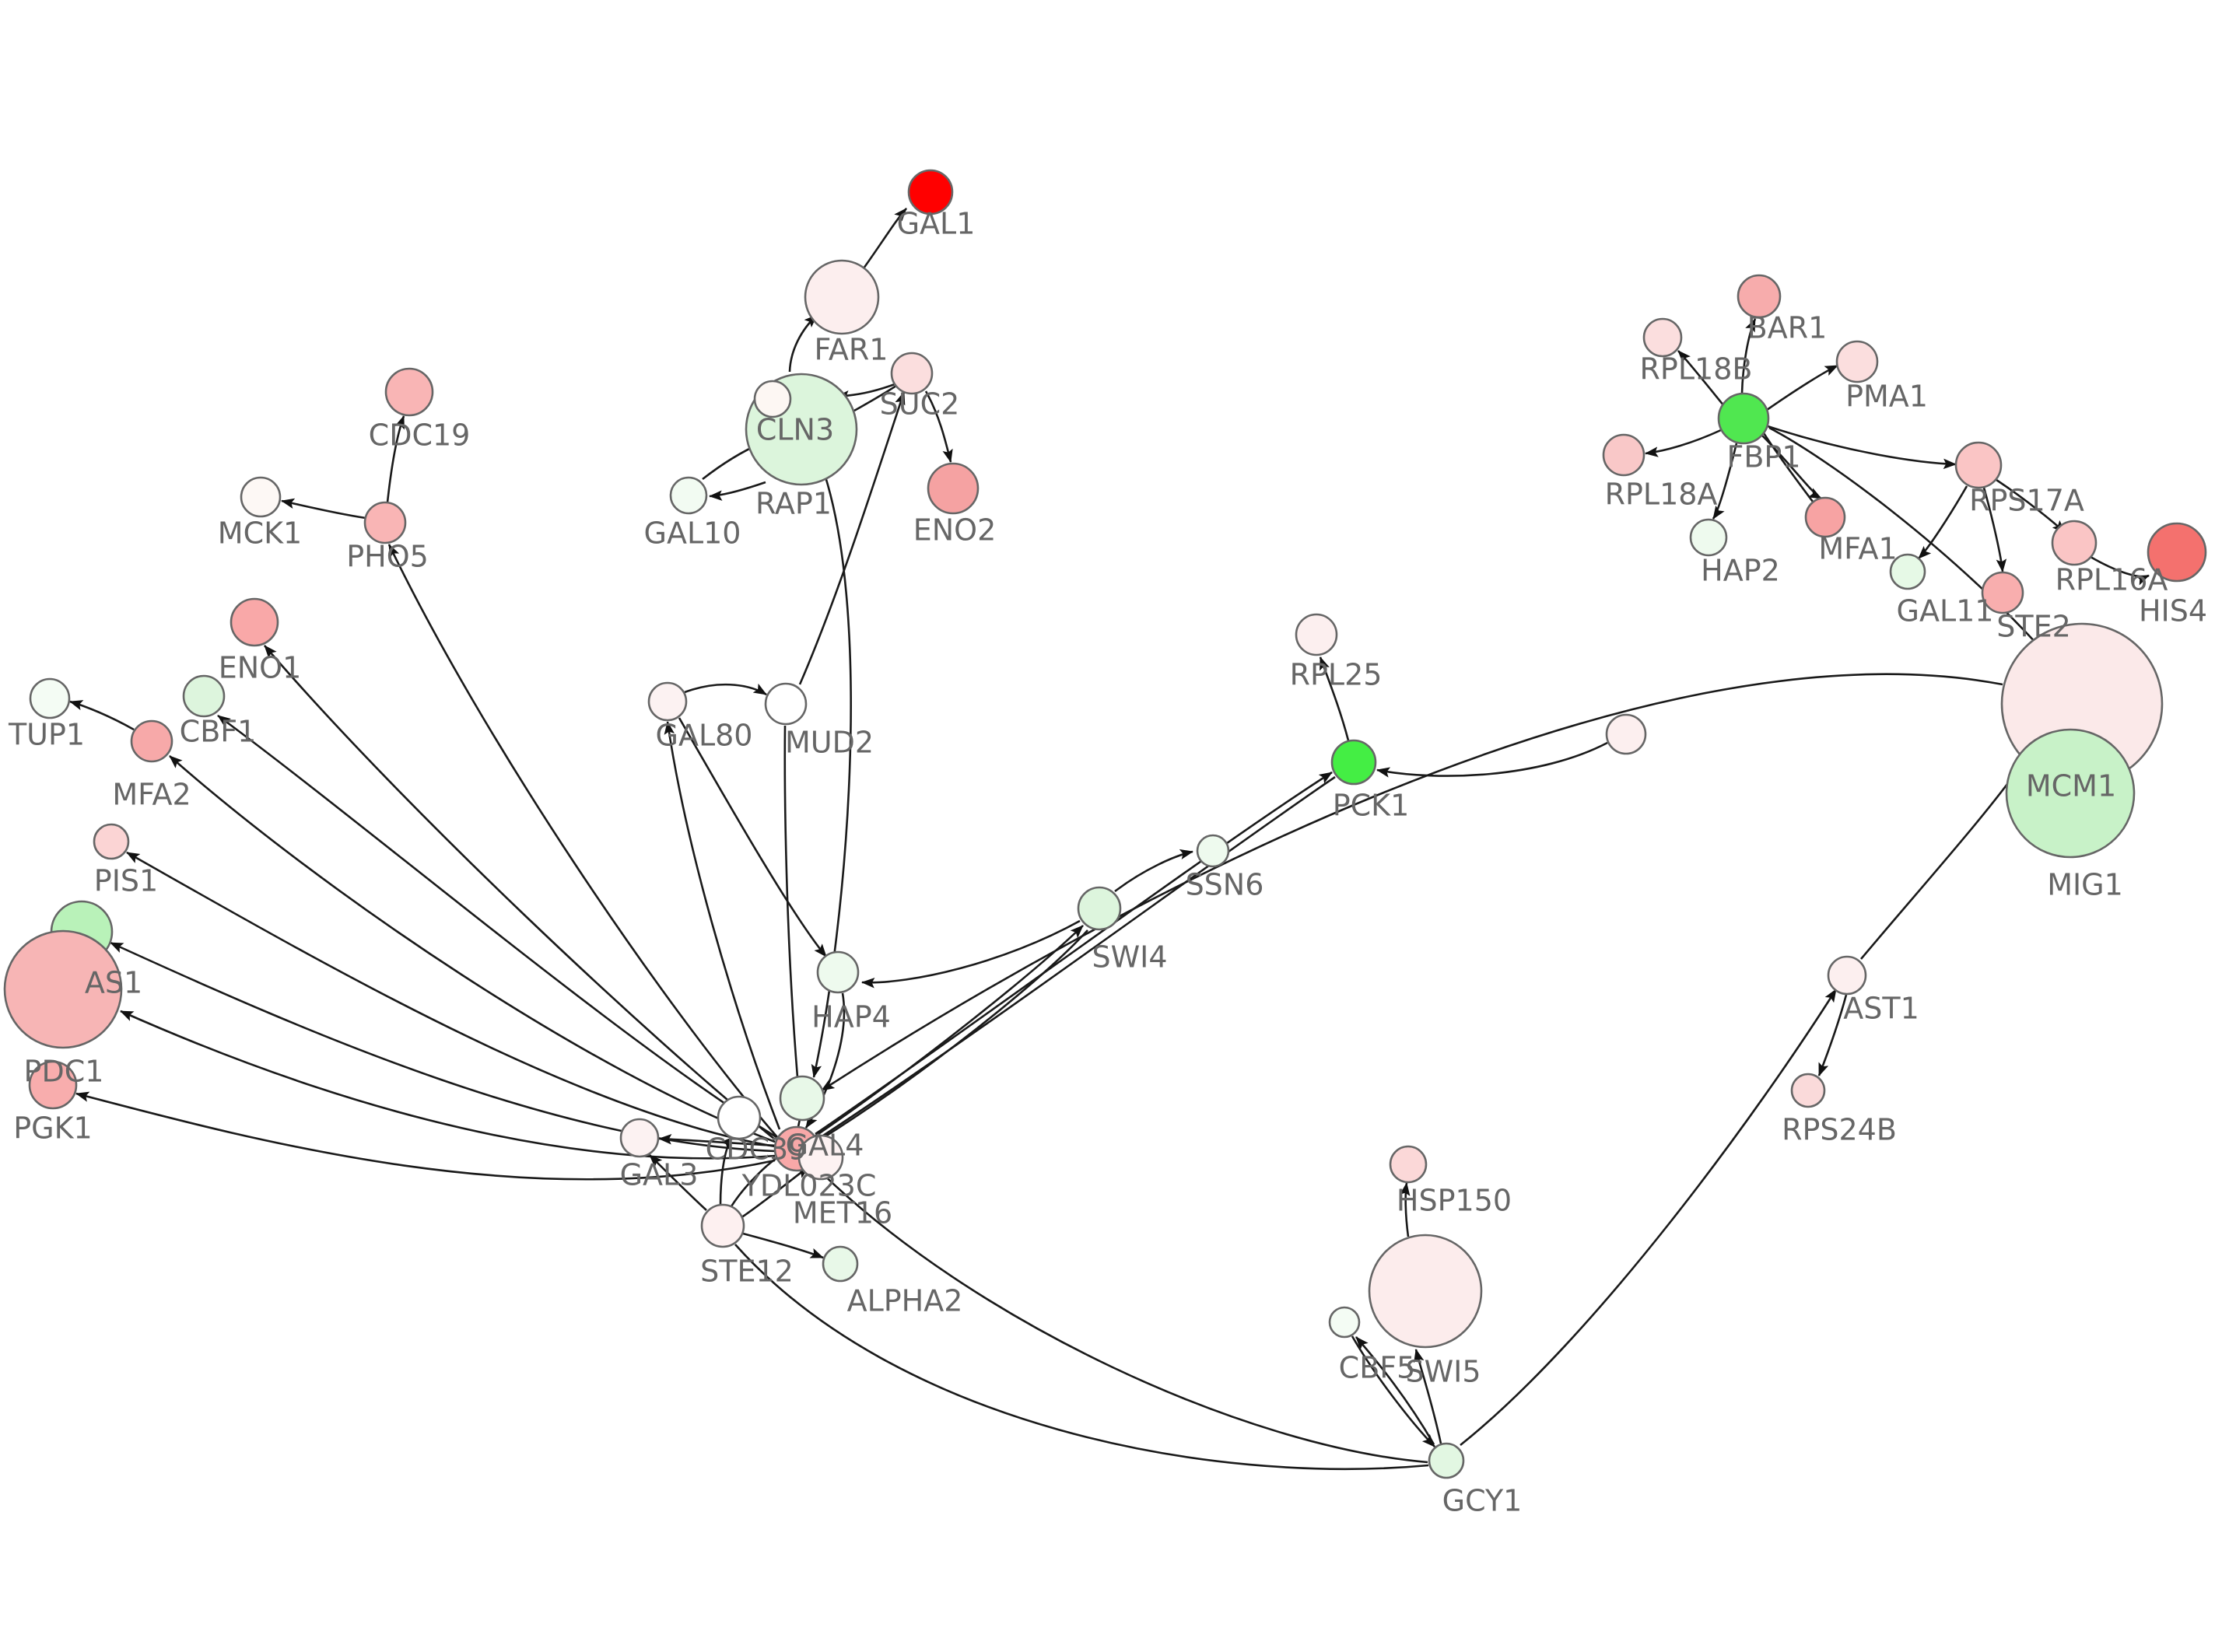  I want to click on node-mfa1, so click(1825, 517).